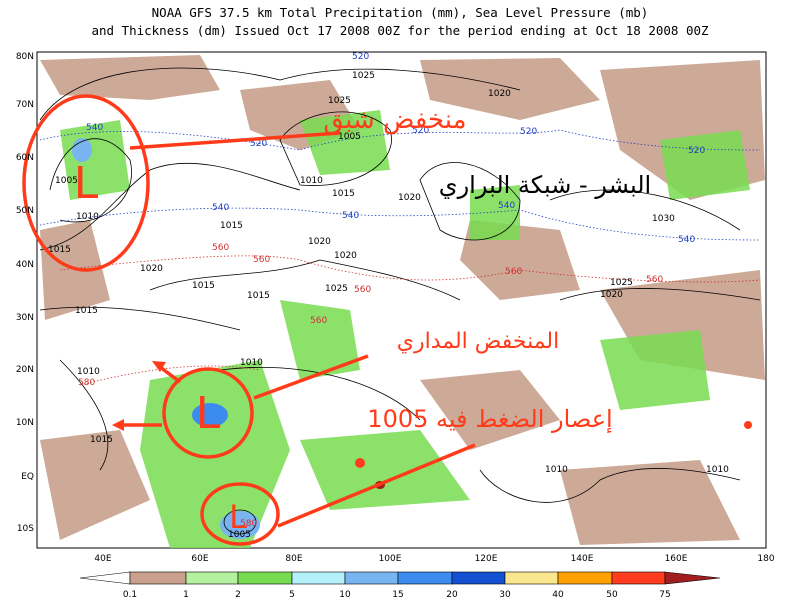 The width and height of the screenshot is (800, 600). What do you see at coordinates (25, 370) in the screenshot?
I see `lat-label: 20N` at bounding box center [25, 370].